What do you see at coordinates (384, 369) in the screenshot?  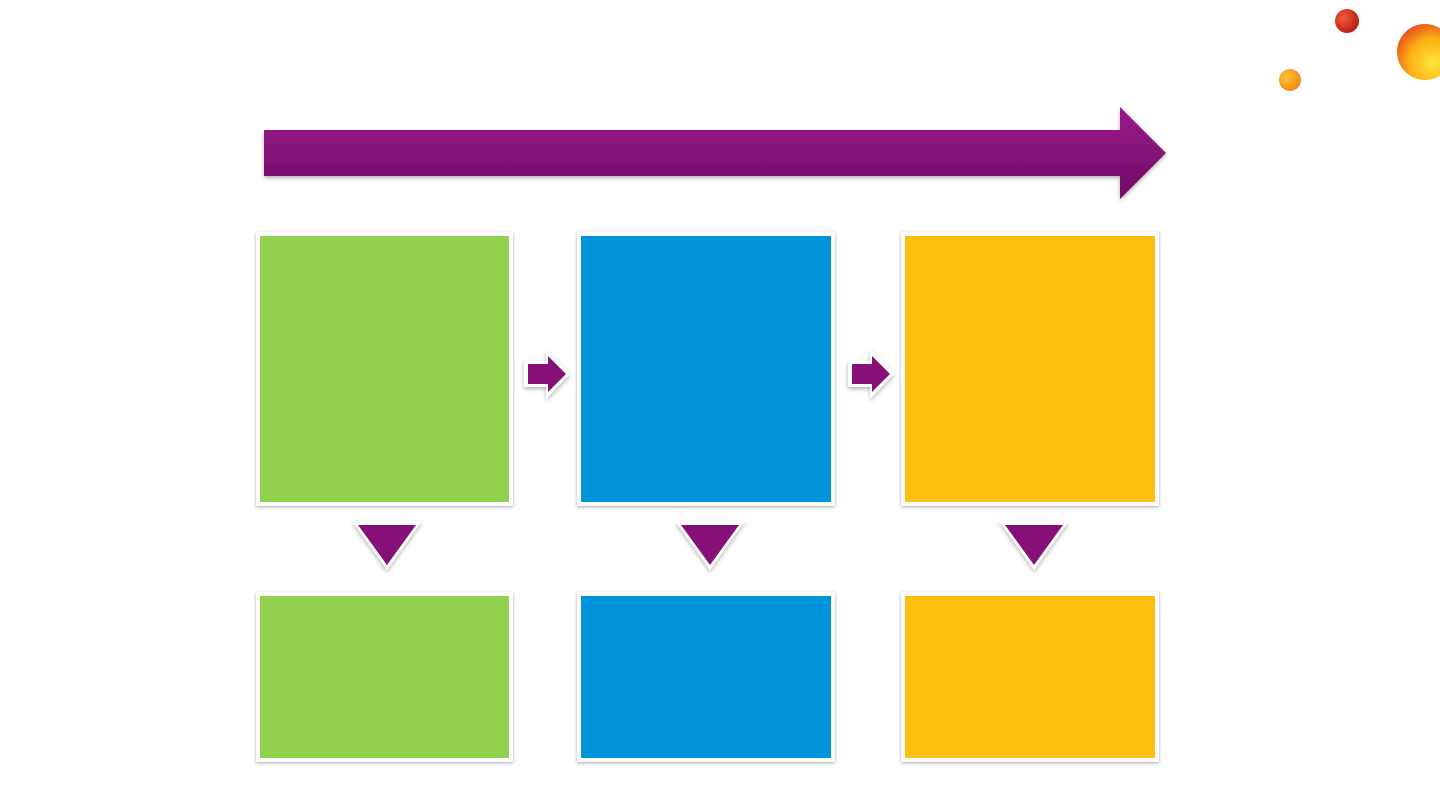 I see `top-box-green` at bounding box center [384, 369].